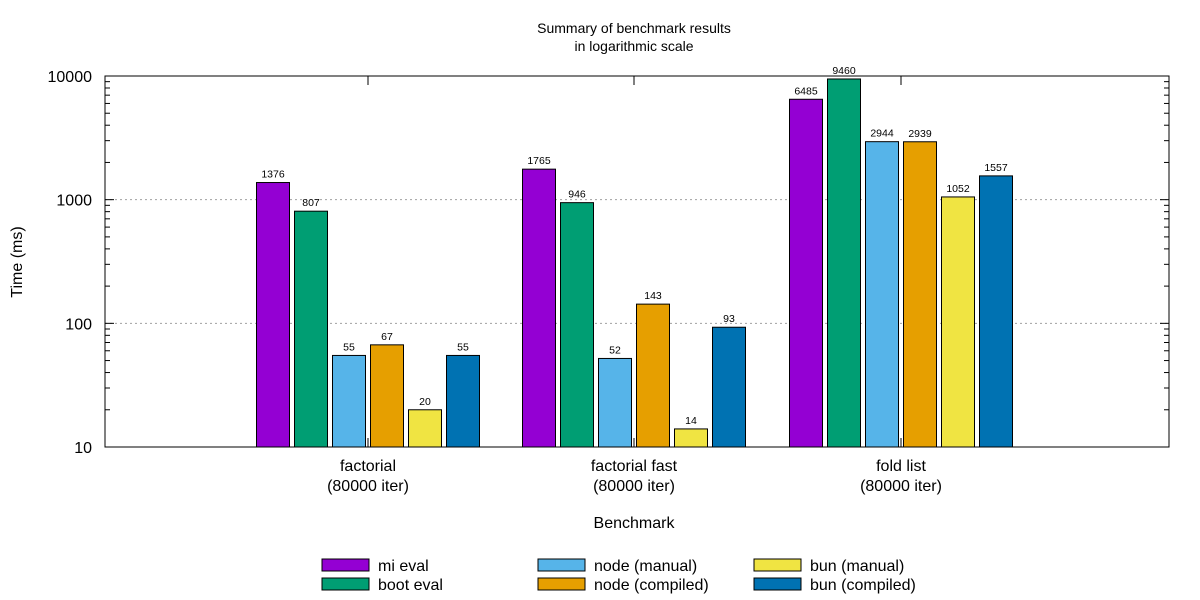 The width and height of the screenshot is (1200, 600). I want to click on bar-value-label: 52, so click(615, 350).